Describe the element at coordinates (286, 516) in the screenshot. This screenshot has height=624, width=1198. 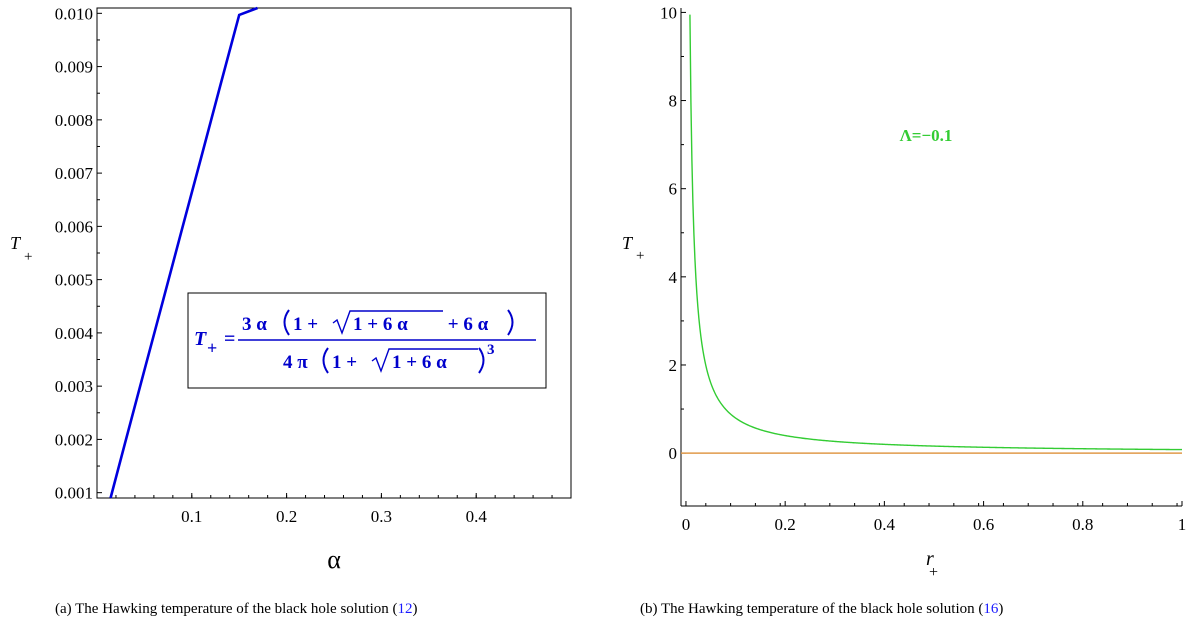
I see `chart-a-x-tick-label: 0.2` at that location.